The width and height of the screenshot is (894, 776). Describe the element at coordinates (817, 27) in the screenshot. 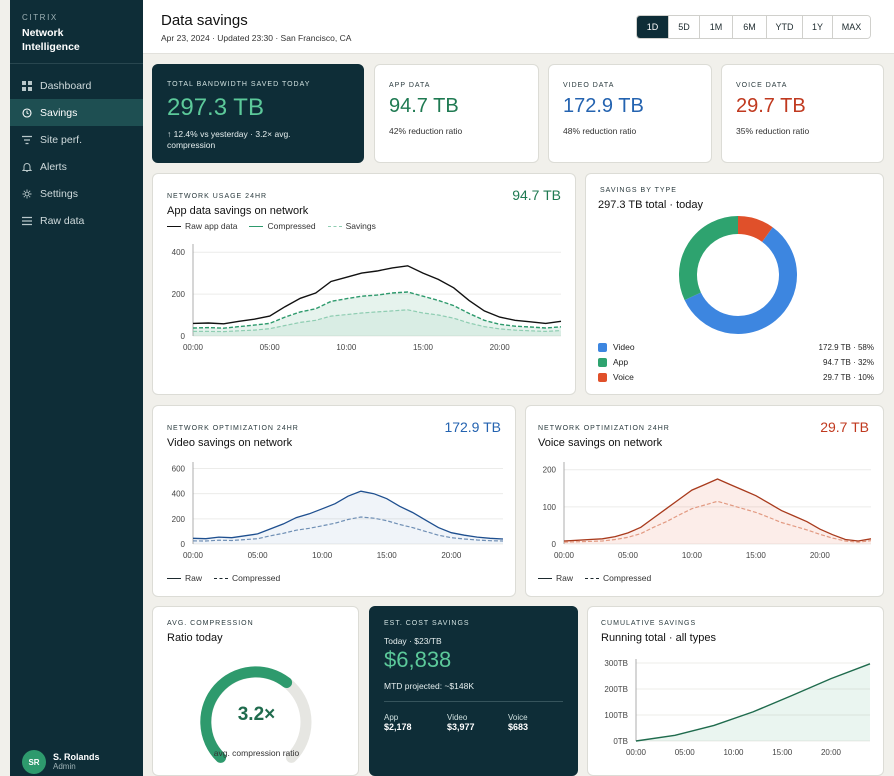

I see `range-1y-button: 1Y` at that location.